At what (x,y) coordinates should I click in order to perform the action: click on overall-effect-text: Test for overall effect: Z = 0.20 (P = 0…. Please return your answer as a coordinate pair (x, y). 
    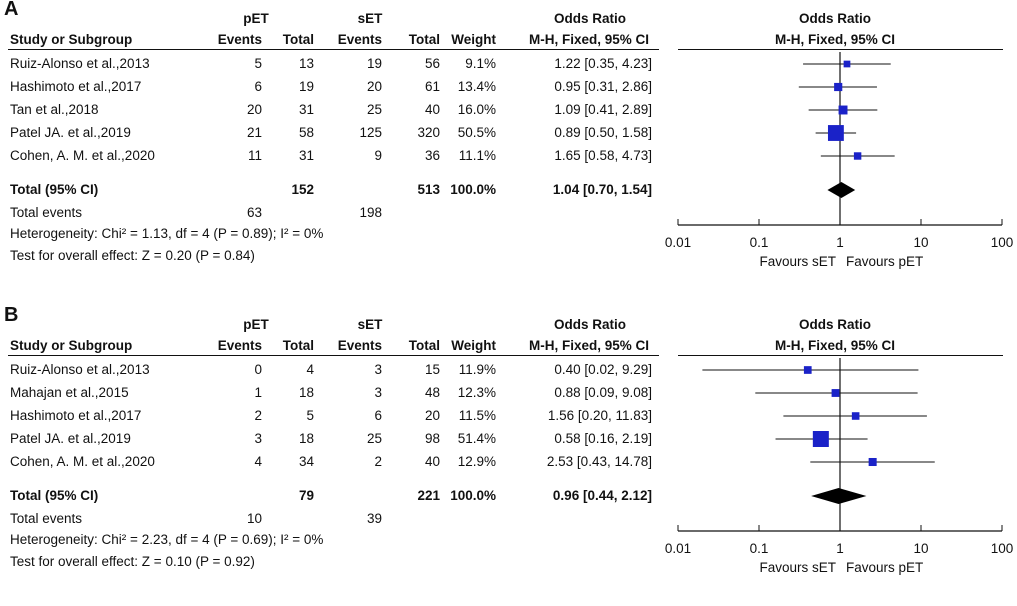
    Looking at the image, I should click on (132, 255).